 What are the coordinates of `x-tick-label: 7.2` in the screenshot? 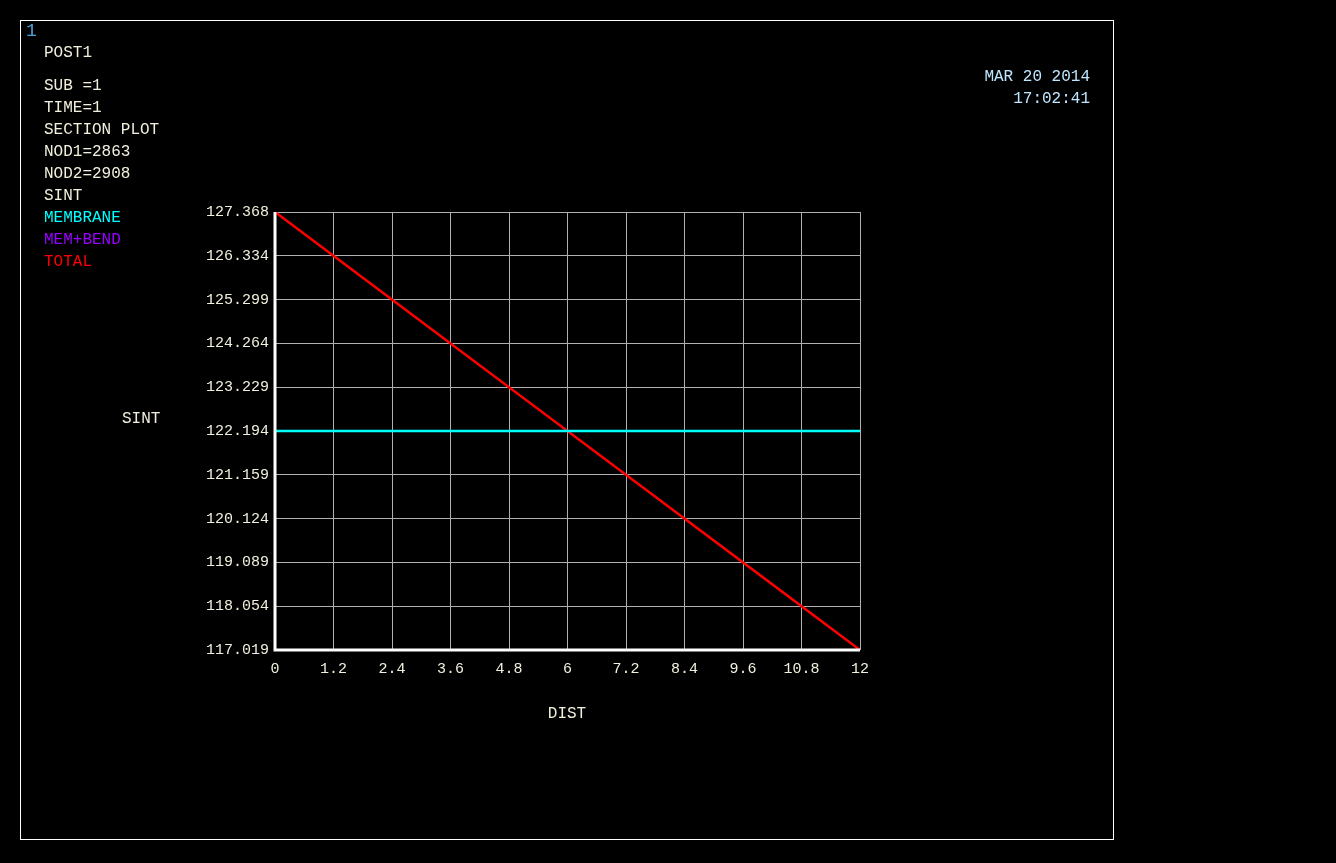 It's located at (626, 670).